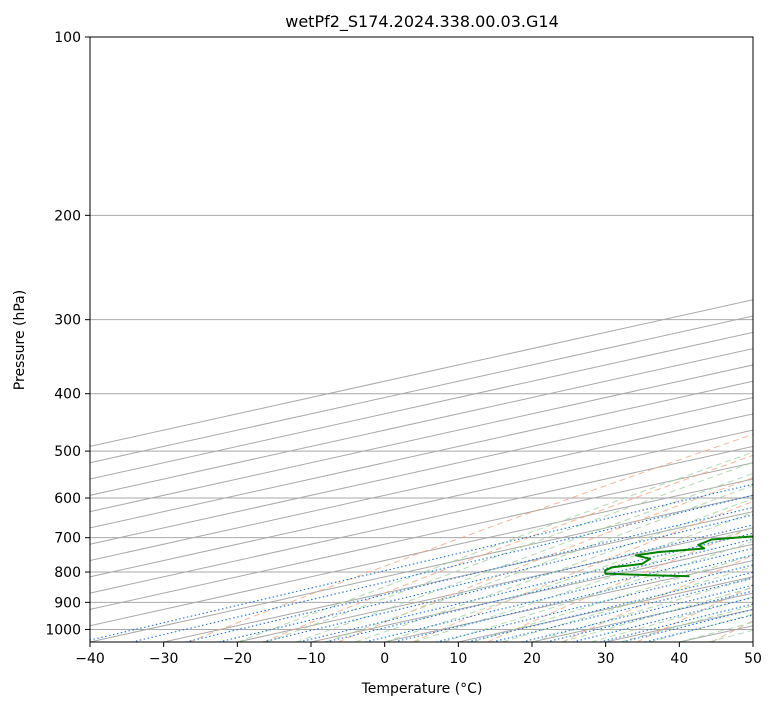 This screenshot has width=775, height=708. Describe the element at coordinates (422, 22) in the screenshot. I see `chart-title: wetPf2_S174.2024.338.00.03.G14` at that location.